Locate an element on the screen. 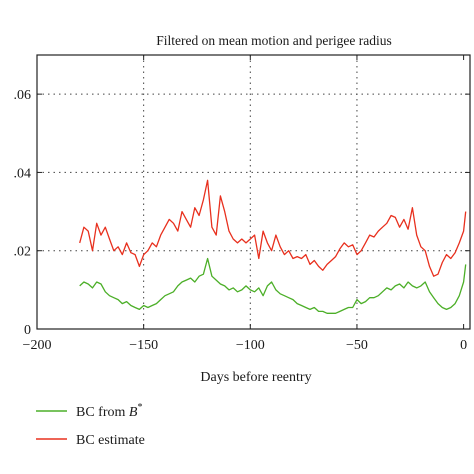 The width and height of the screenshot is (474, 474). x-axis-label: Days before reentry is located at coordinates (255, 377).